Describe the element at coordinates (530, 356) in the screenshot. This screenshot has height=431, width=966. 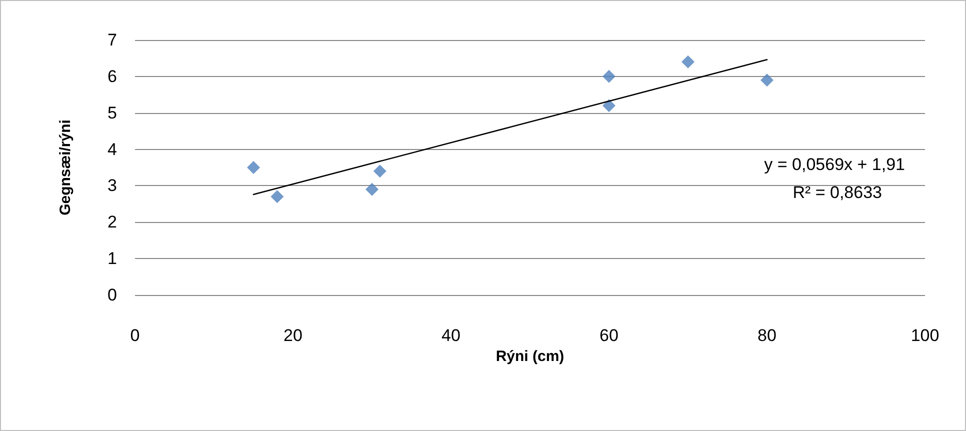
I see `x-axis-title: Rýni (cm)` at that location.